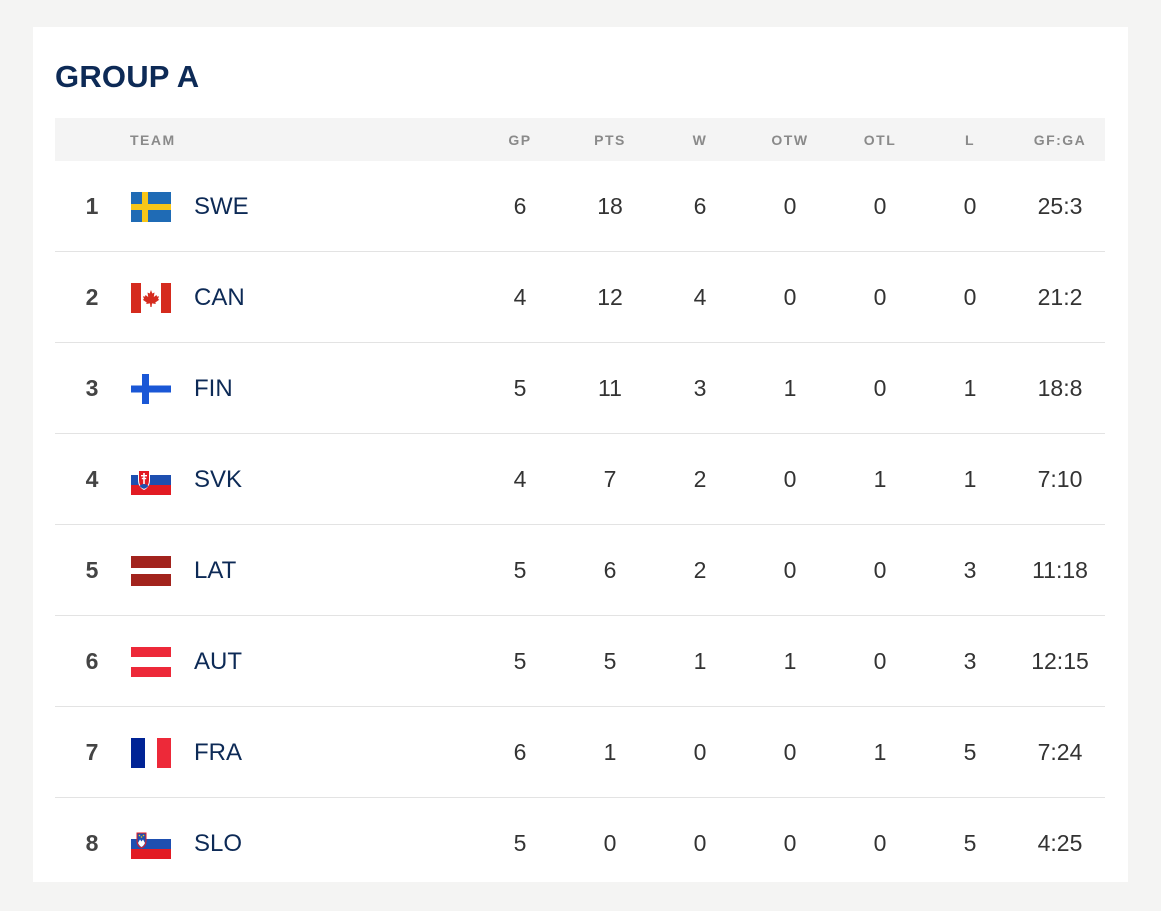  Describe the element at coordinates (151, 298) in the screenshot. I see `flag-canada-icon` at that location.